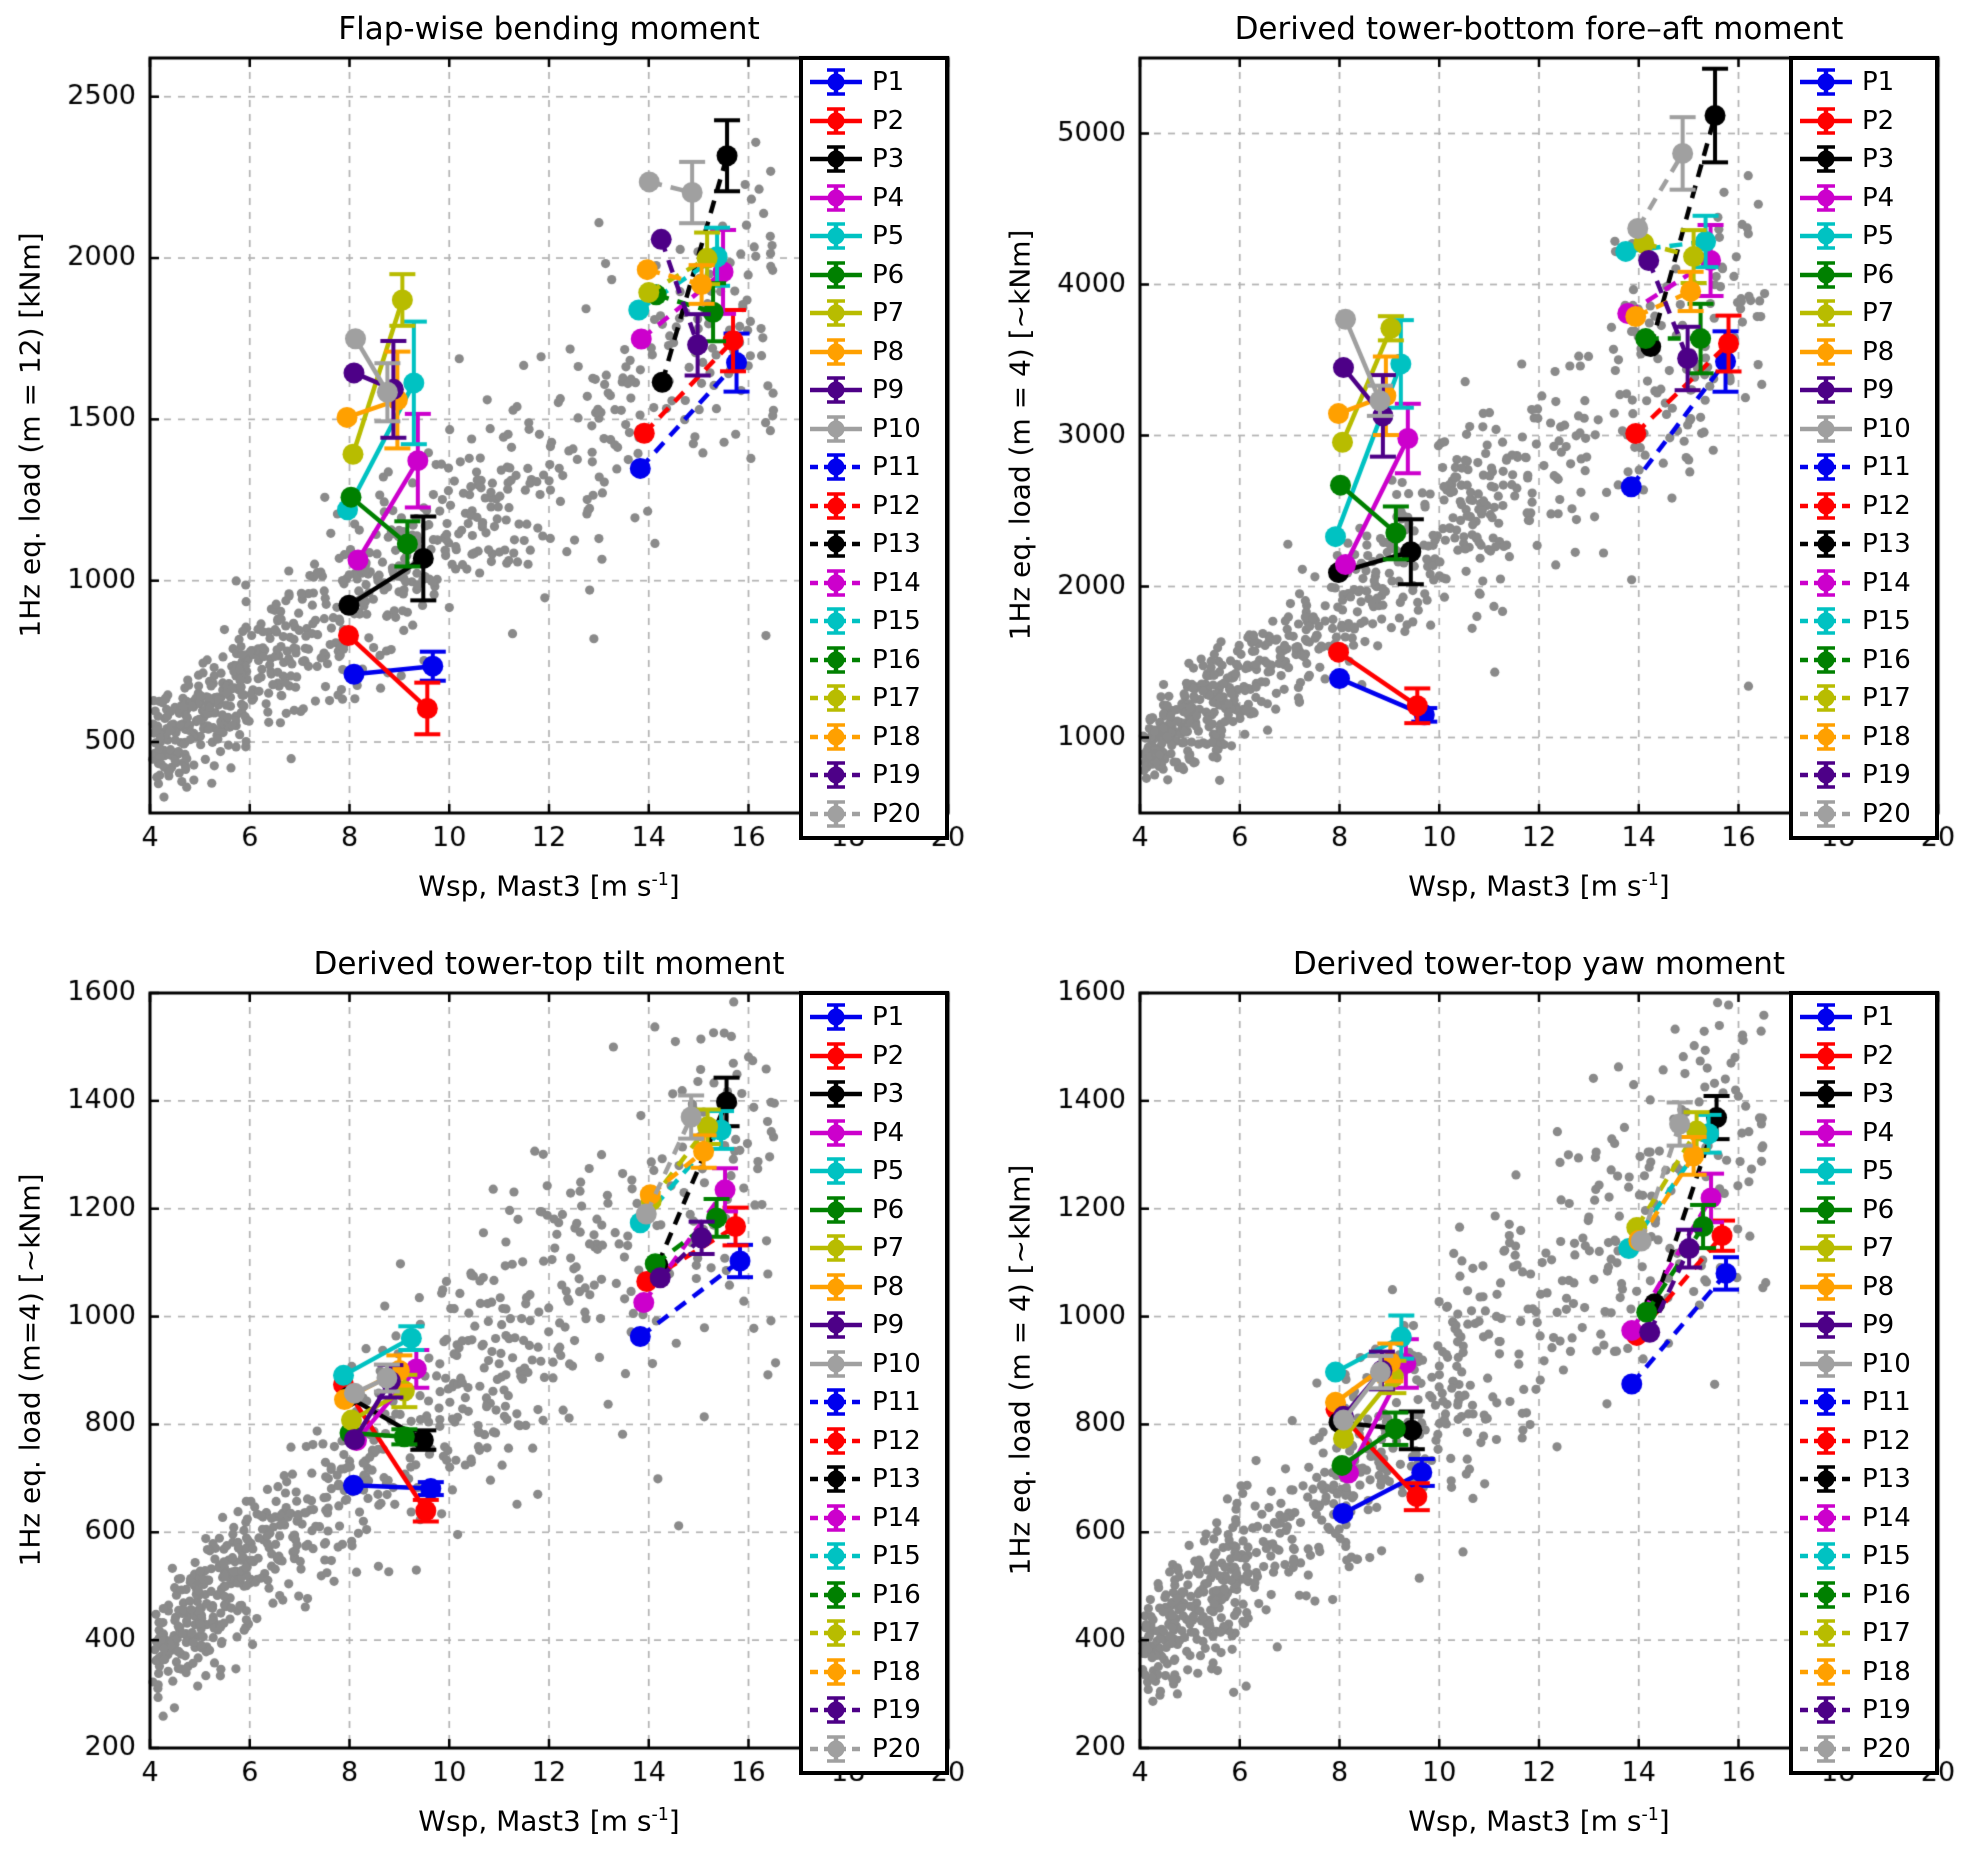 This screenshot has height=1871, width=1980. I want to click on legend-label: P3, so click(888, 1094).